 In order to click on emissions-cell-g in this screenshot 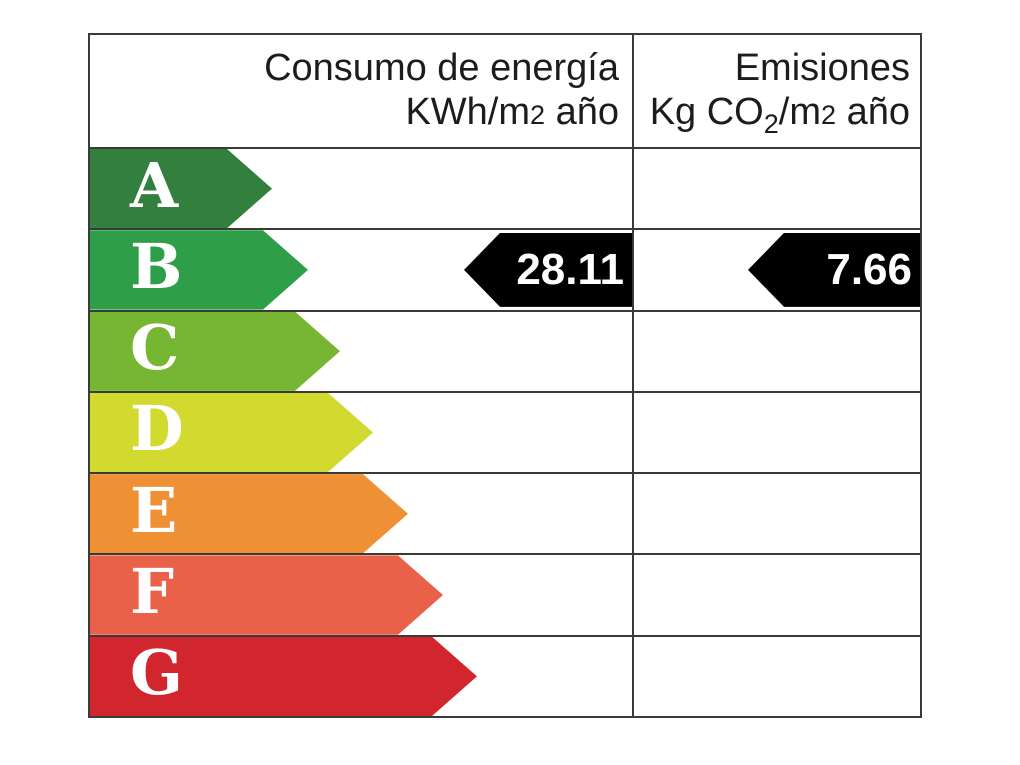, I will do `click(776, 676)`.